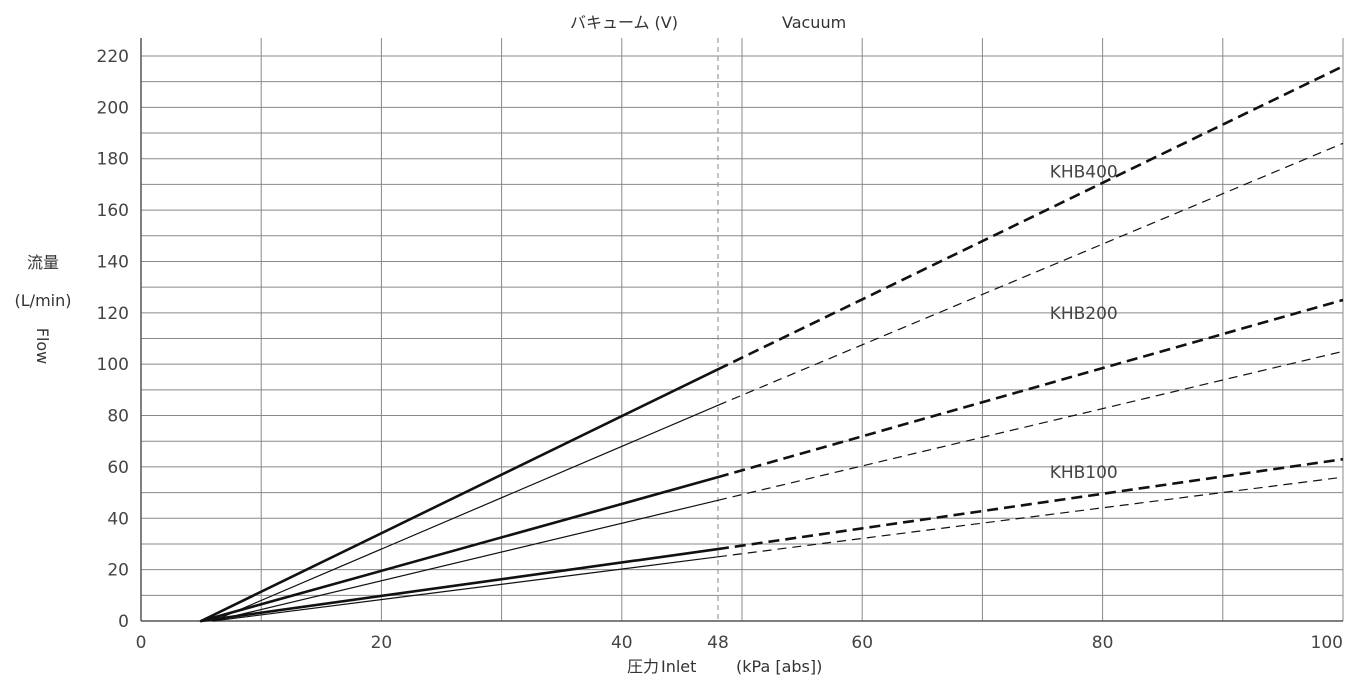 This screenshot has width=1362, height=681. I want to click on y-axis-title-unit: (L/min), so click(43, 300).